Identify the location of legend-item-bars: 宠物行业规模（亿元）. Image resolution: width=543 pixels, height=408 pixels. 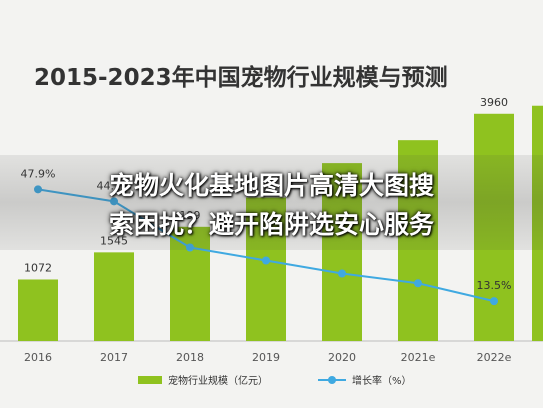
(203, 379).